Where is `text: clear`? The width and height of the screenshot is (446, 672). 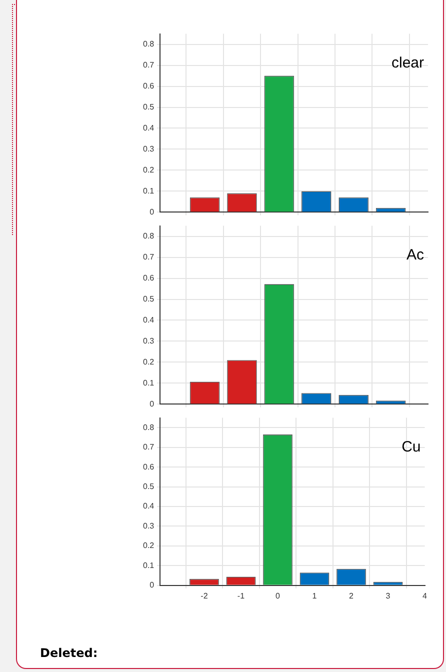 text: clear is located at coordinates (407, 63).